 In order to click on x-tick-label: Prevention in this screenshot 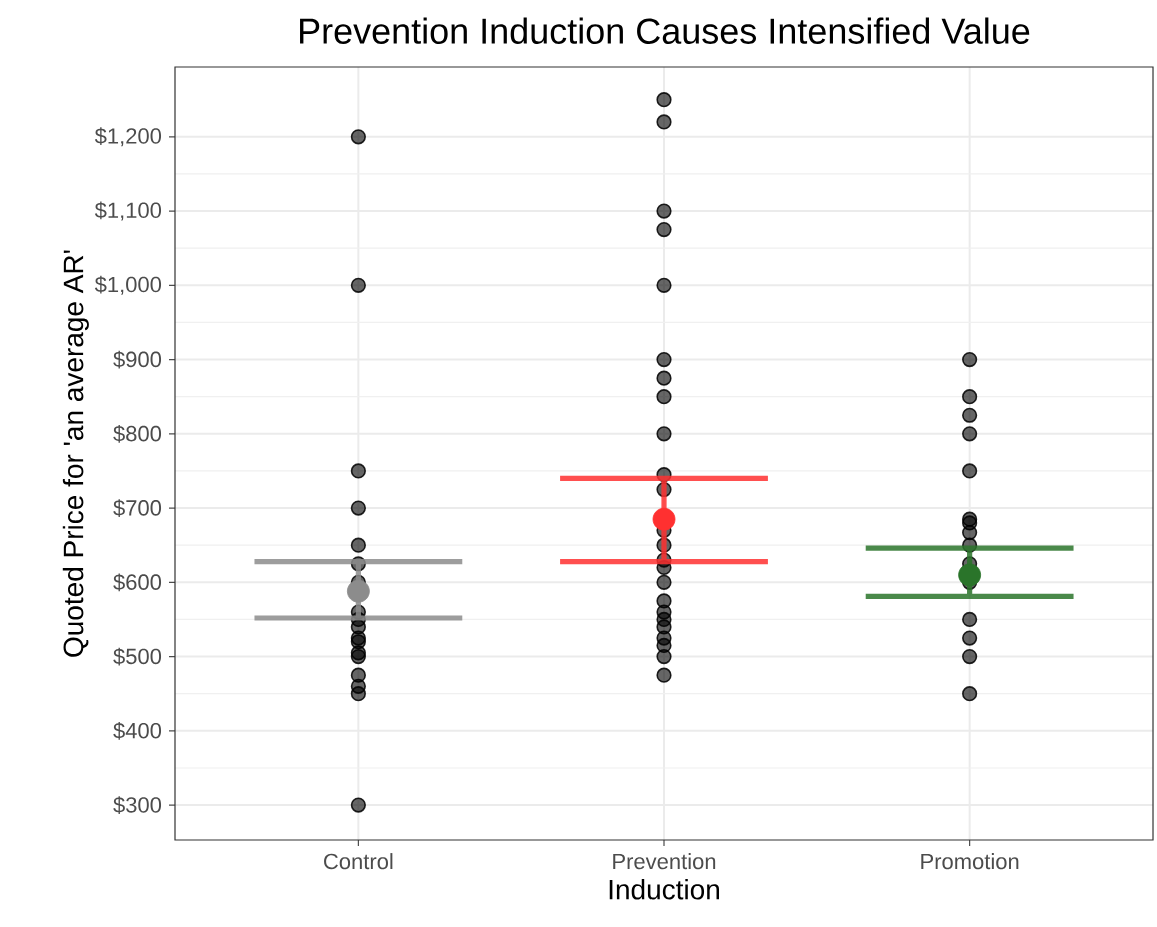, I will do `click(664, 861)`.